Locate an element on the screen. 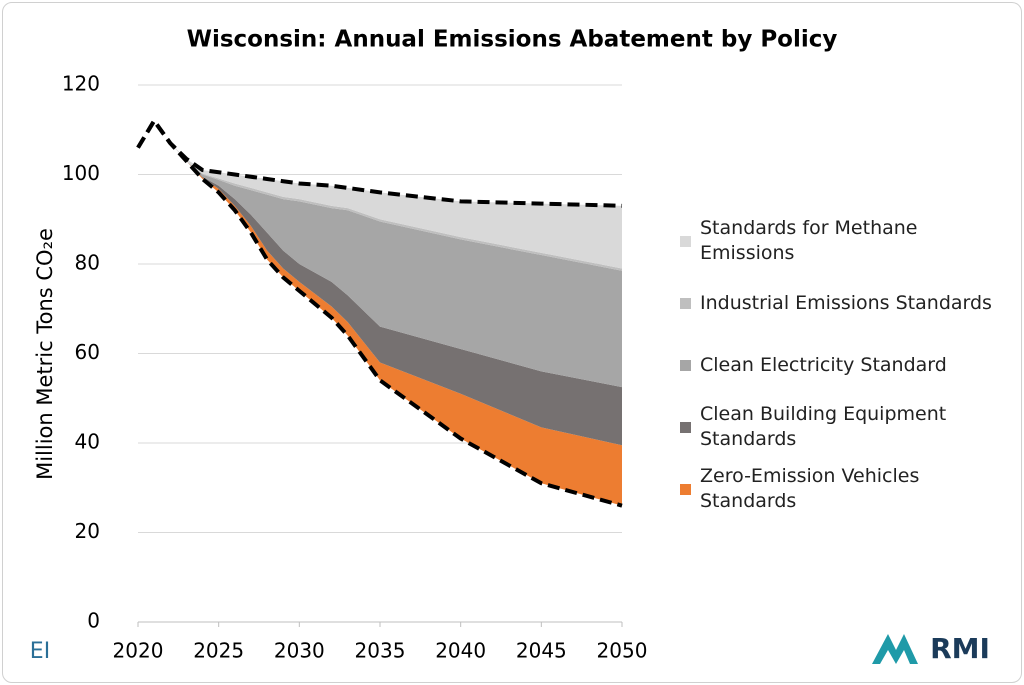 Image resolution: width=1024 pixels, height=685 pixels. legend-label: Zero-Emission Vehicles Standards is located at coordinates (810, 488).